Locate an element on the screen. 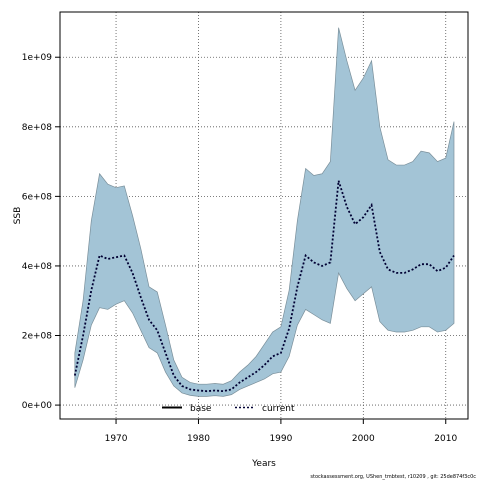 Image resolution: width=480 pixels, height=480 pixels. x-tick-label: 2010 is located at coordinates (445, 439).